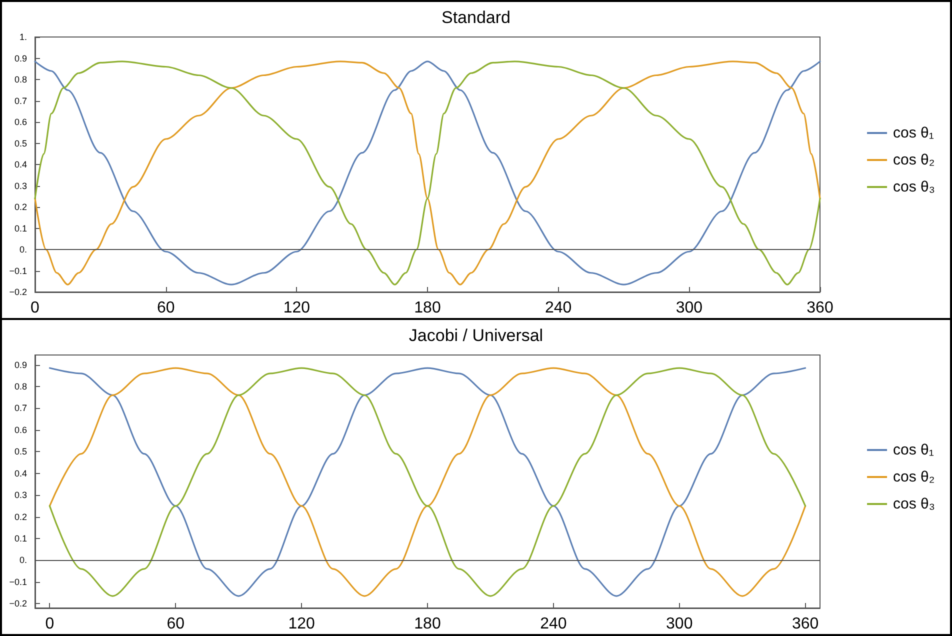 Image resolution: width=952 pixels, height=636 pixels. I want to click on y-tick-label: 1., so click(23, 37).